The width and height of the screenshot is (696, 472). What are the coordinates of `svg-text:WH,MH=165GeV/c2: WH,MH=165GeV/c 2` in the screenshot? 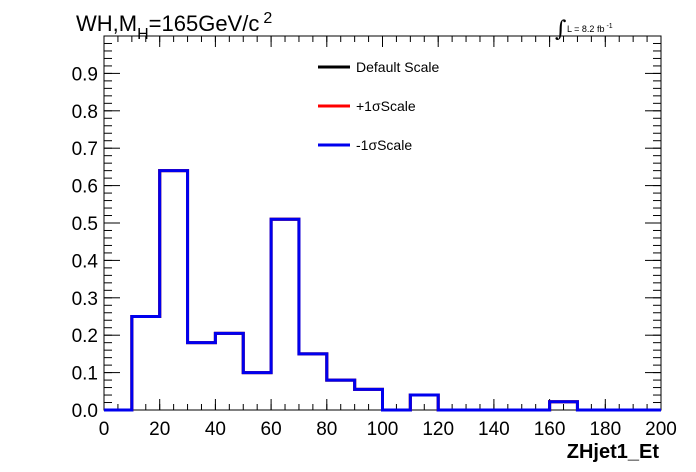 It's located at (174, 26).